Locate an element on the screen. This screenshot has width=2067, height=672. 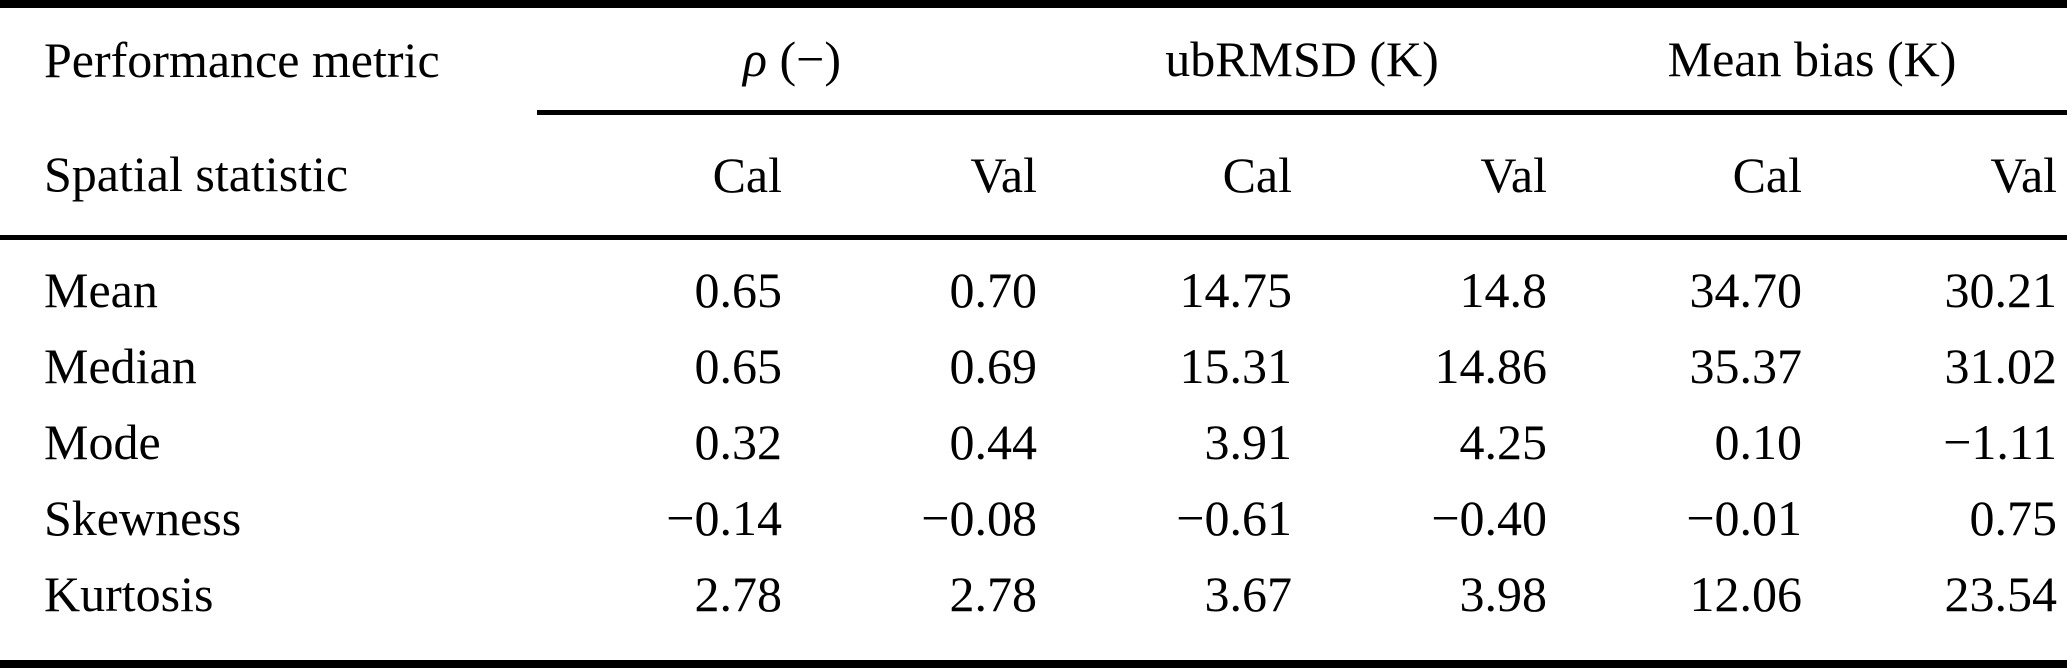
value-cell: −0.08 is located at coordinates (979, 518).